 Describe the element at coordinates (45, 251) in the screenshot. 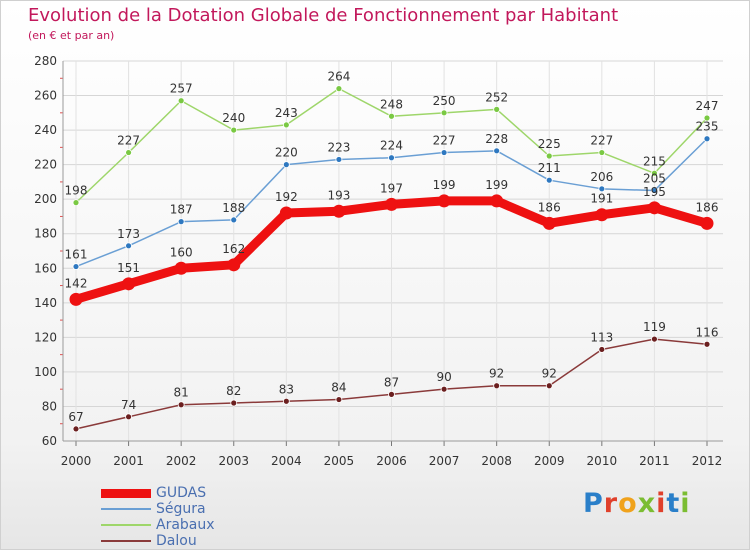

I see `y-axis-ticks: 60 80 100 120 140 160 180 200 220 240 260 280` at that location.